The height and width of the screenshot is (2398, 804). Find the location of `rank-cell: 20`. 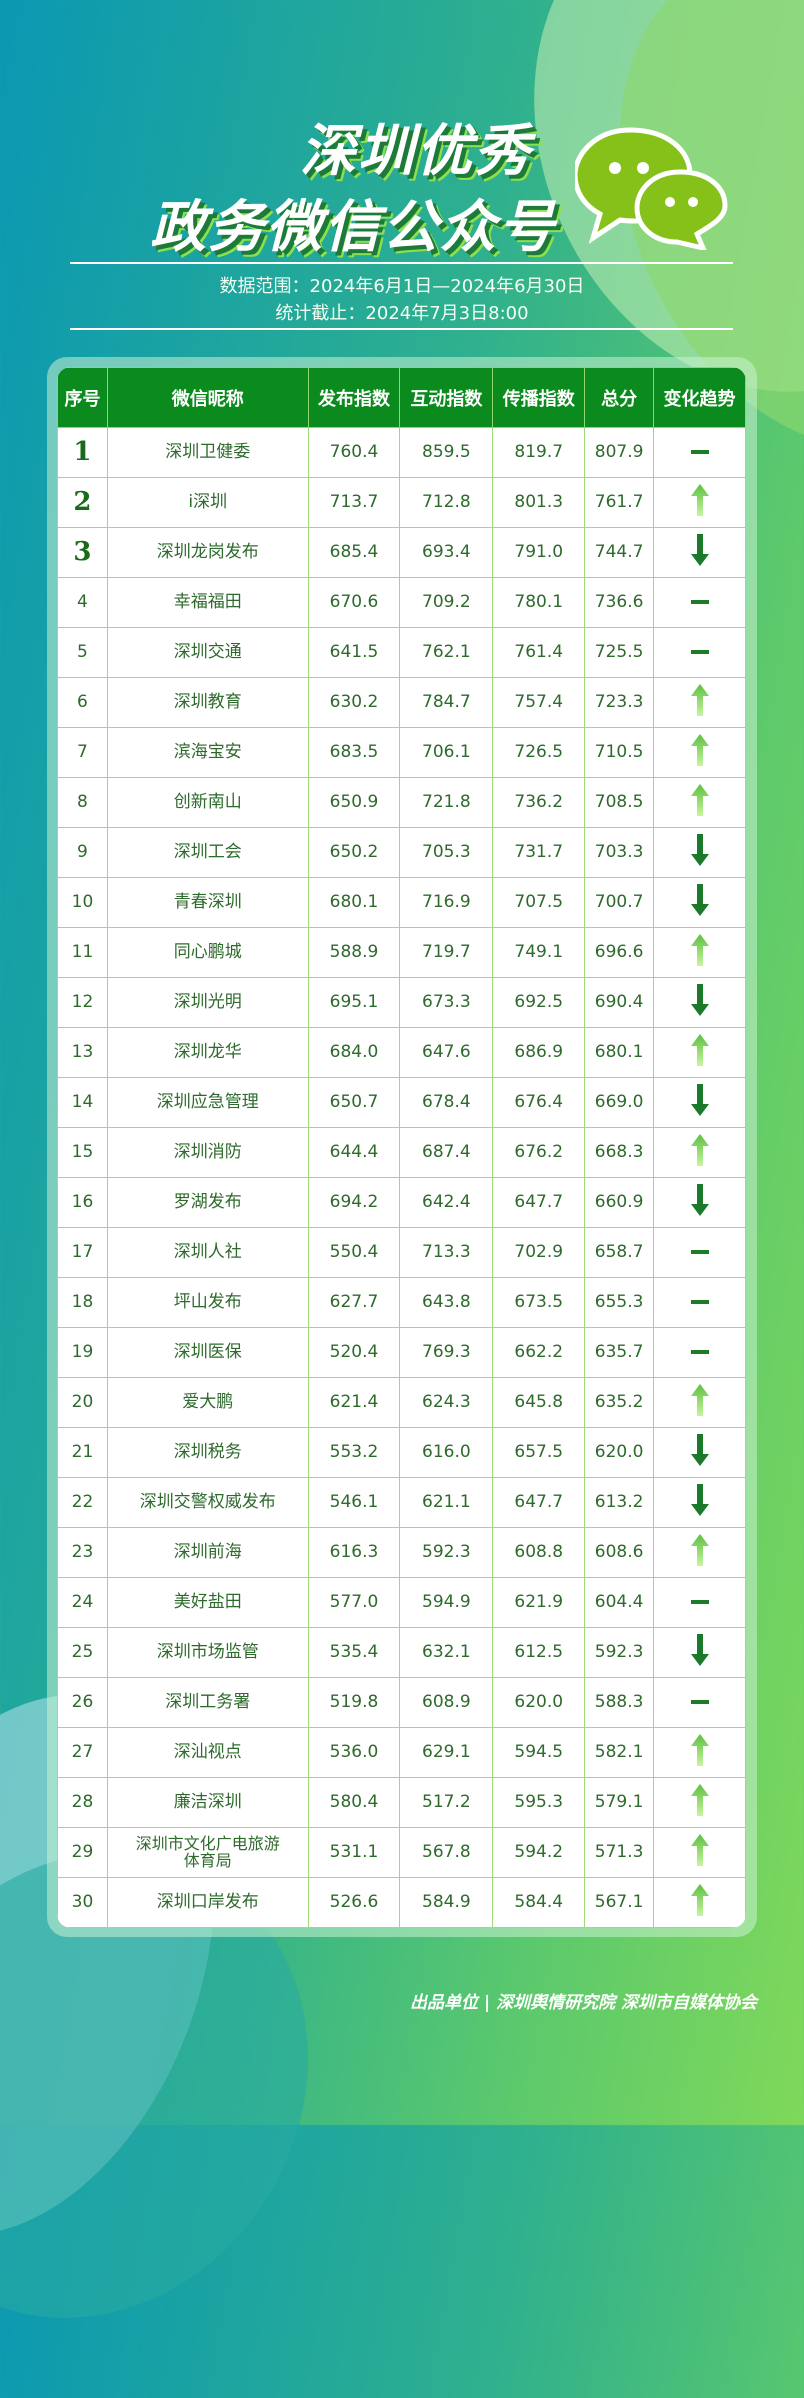

rank-cell: 20 is located at coordinates (82, 1402).